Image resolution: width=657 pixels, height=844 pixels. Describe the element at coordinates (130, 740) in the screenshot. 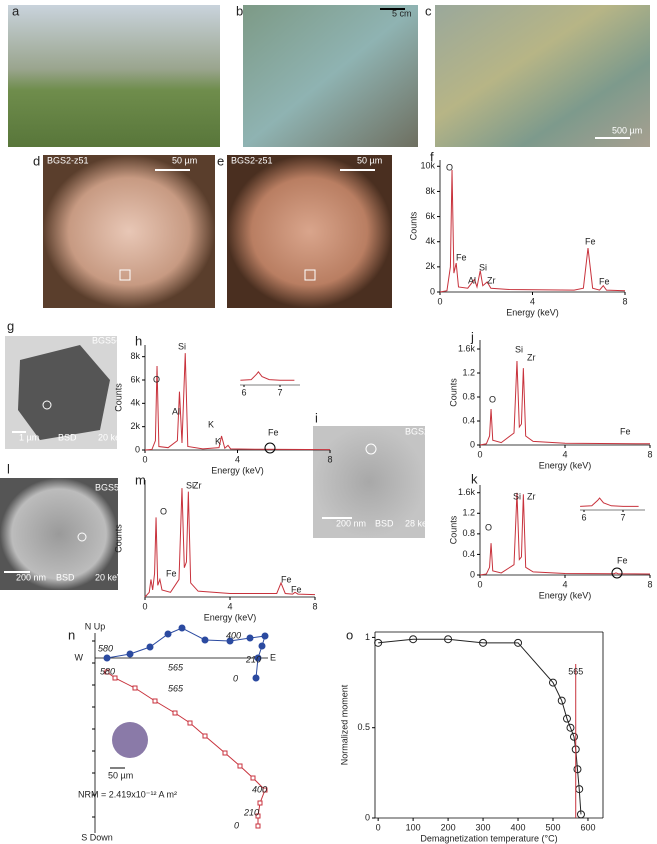

I see `grain-n` at that location.